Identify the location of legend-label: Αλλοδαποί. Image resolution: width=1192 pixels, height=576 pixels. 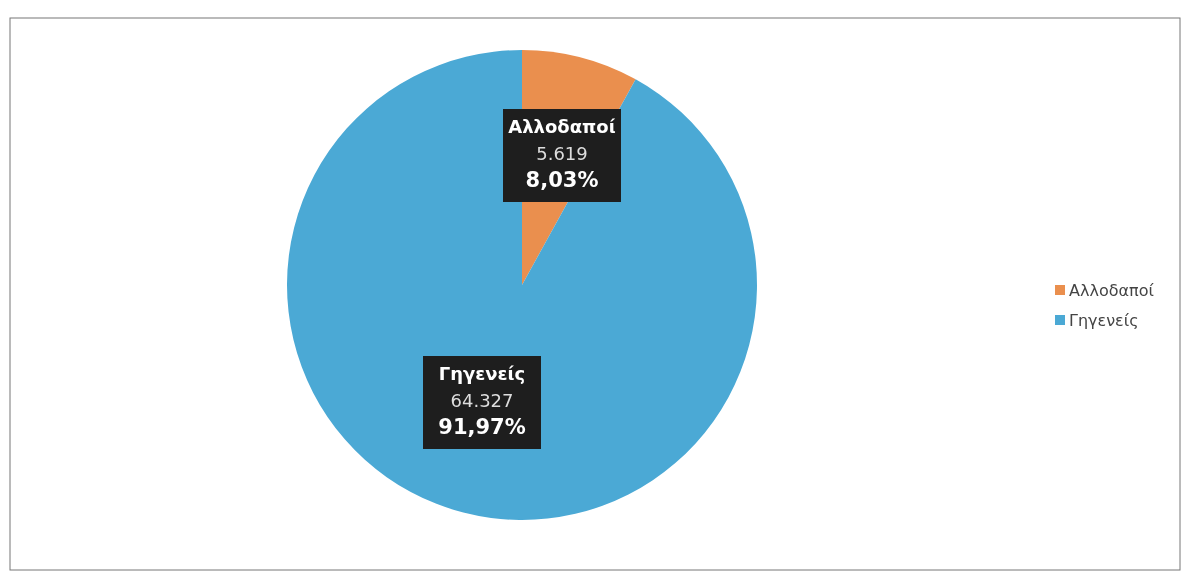
(1112, 290).